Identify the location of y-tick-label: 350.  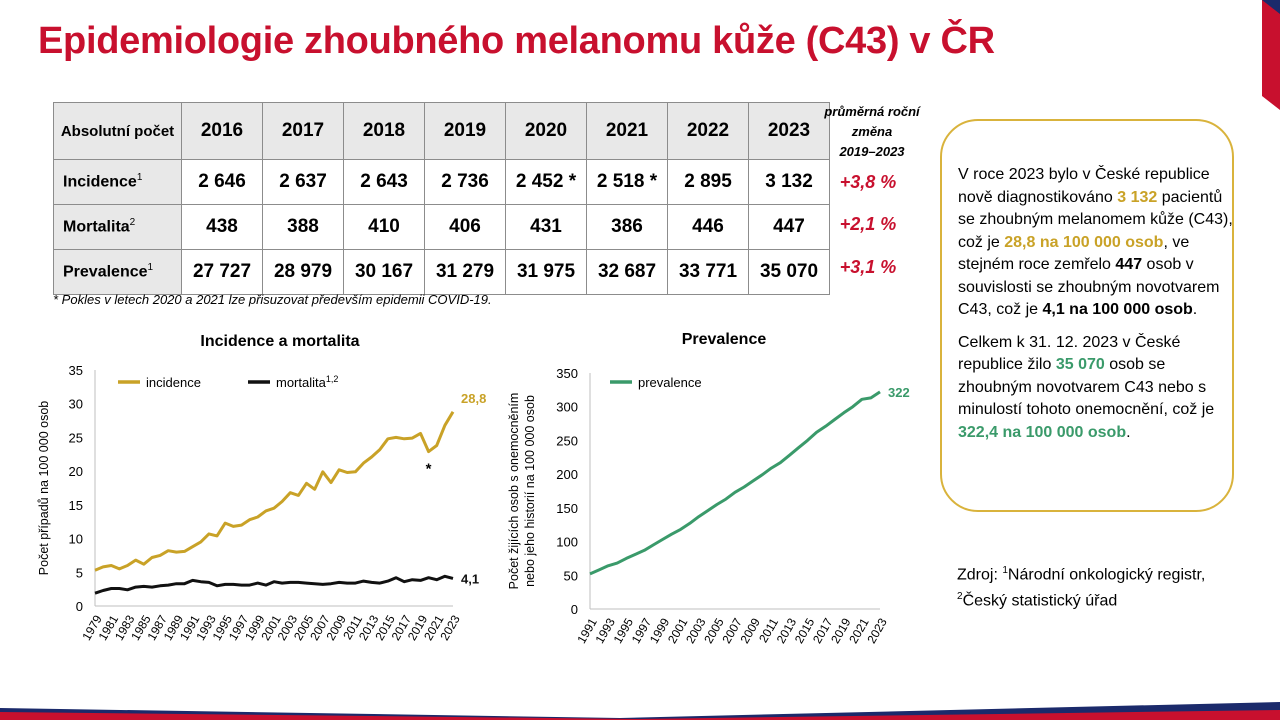
(567, 373).